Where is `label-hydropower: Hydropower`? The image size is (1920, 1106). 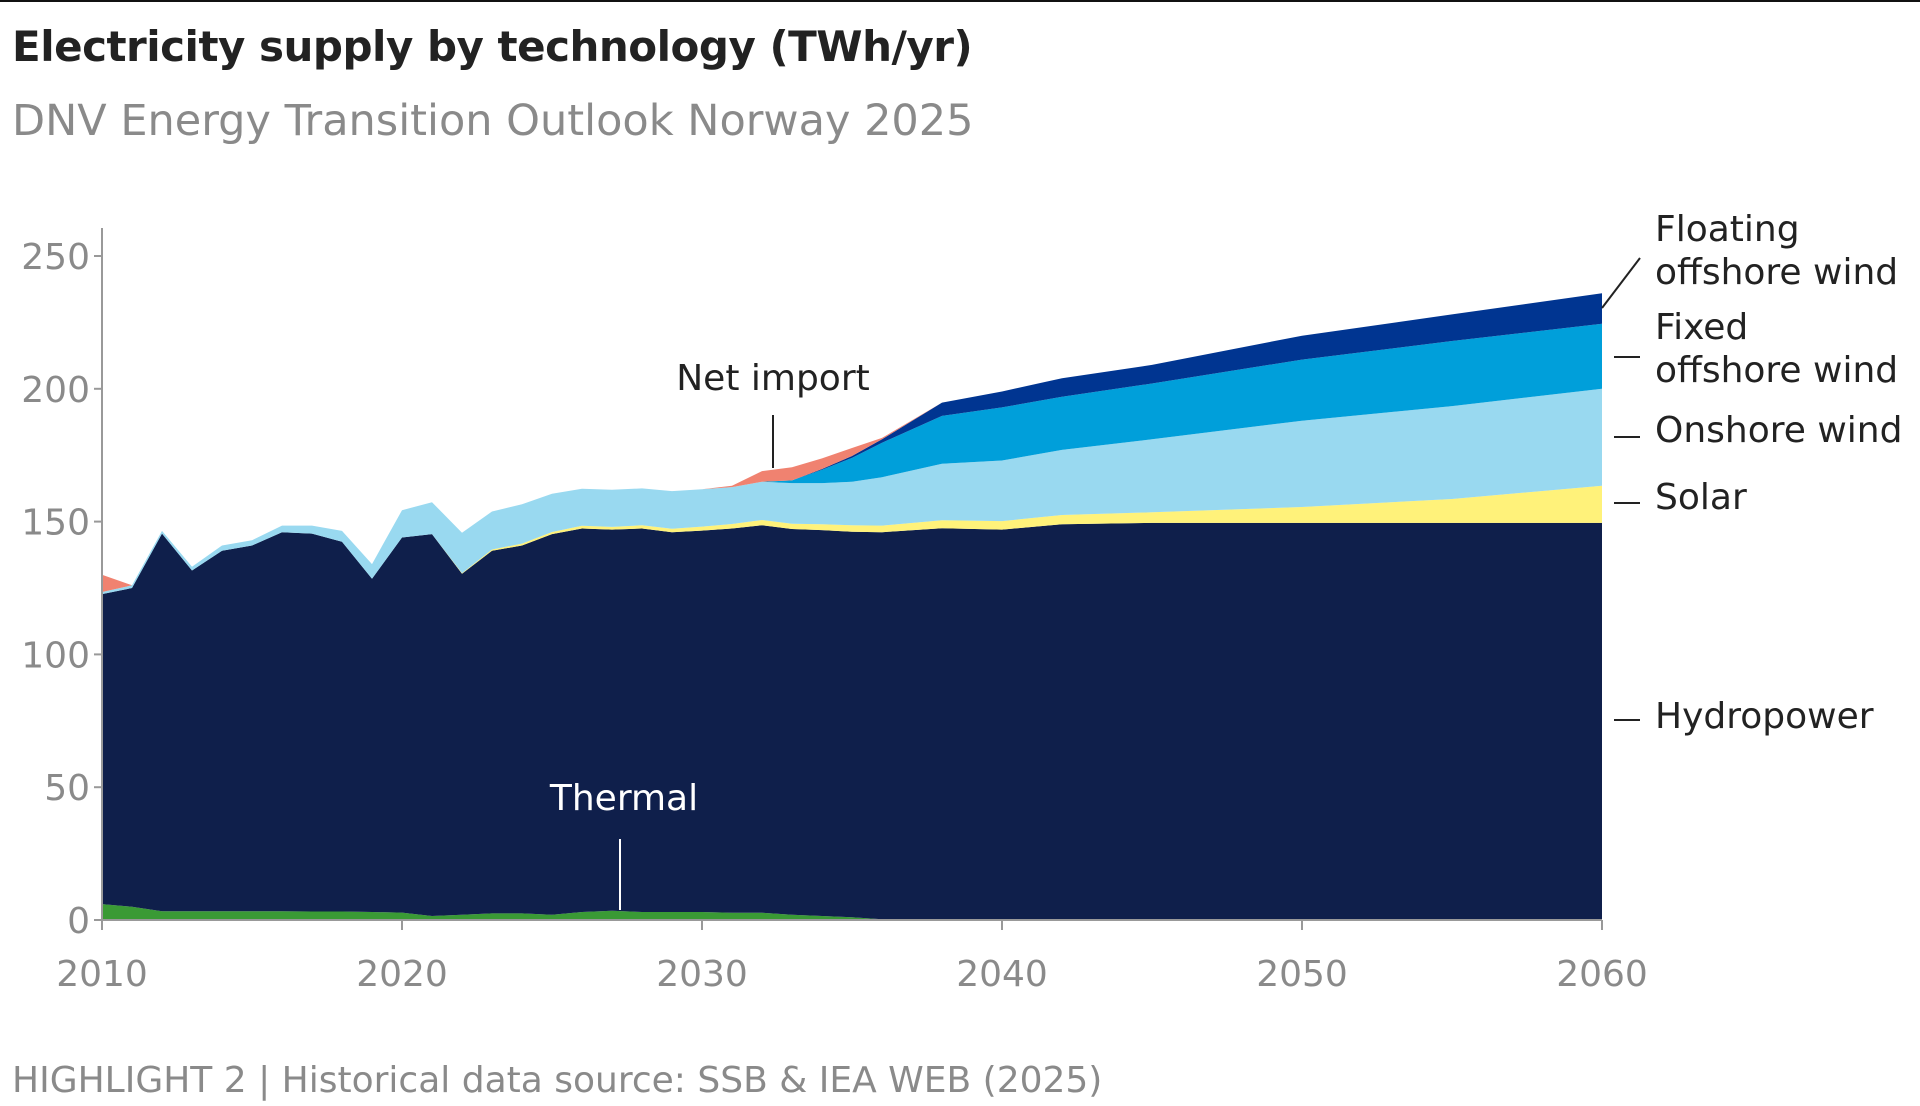 label-hydropower: Hydropower is located at coordinates (1764, 716).